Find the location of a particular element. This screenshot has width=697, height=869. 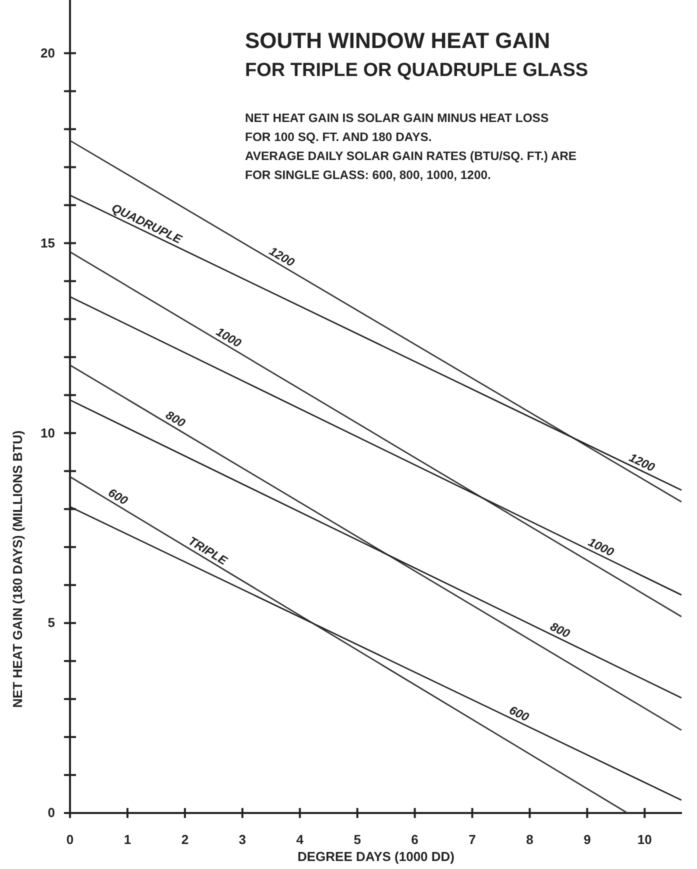

y-tick-label: 0 is located at coordinates (51, 812).